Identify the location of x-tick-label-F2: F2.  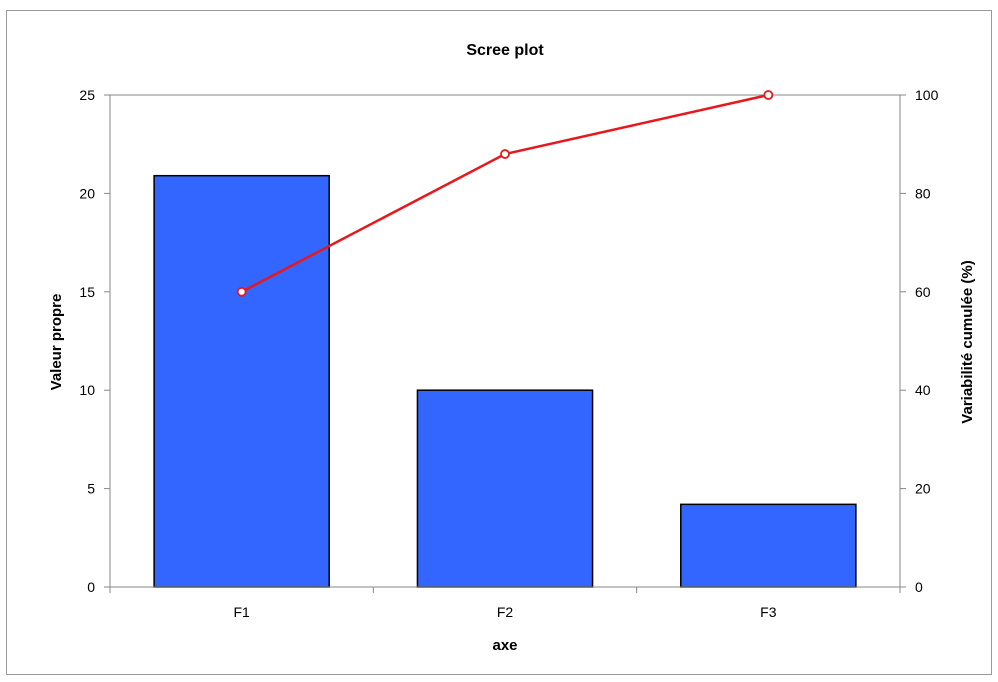
(505, 612).